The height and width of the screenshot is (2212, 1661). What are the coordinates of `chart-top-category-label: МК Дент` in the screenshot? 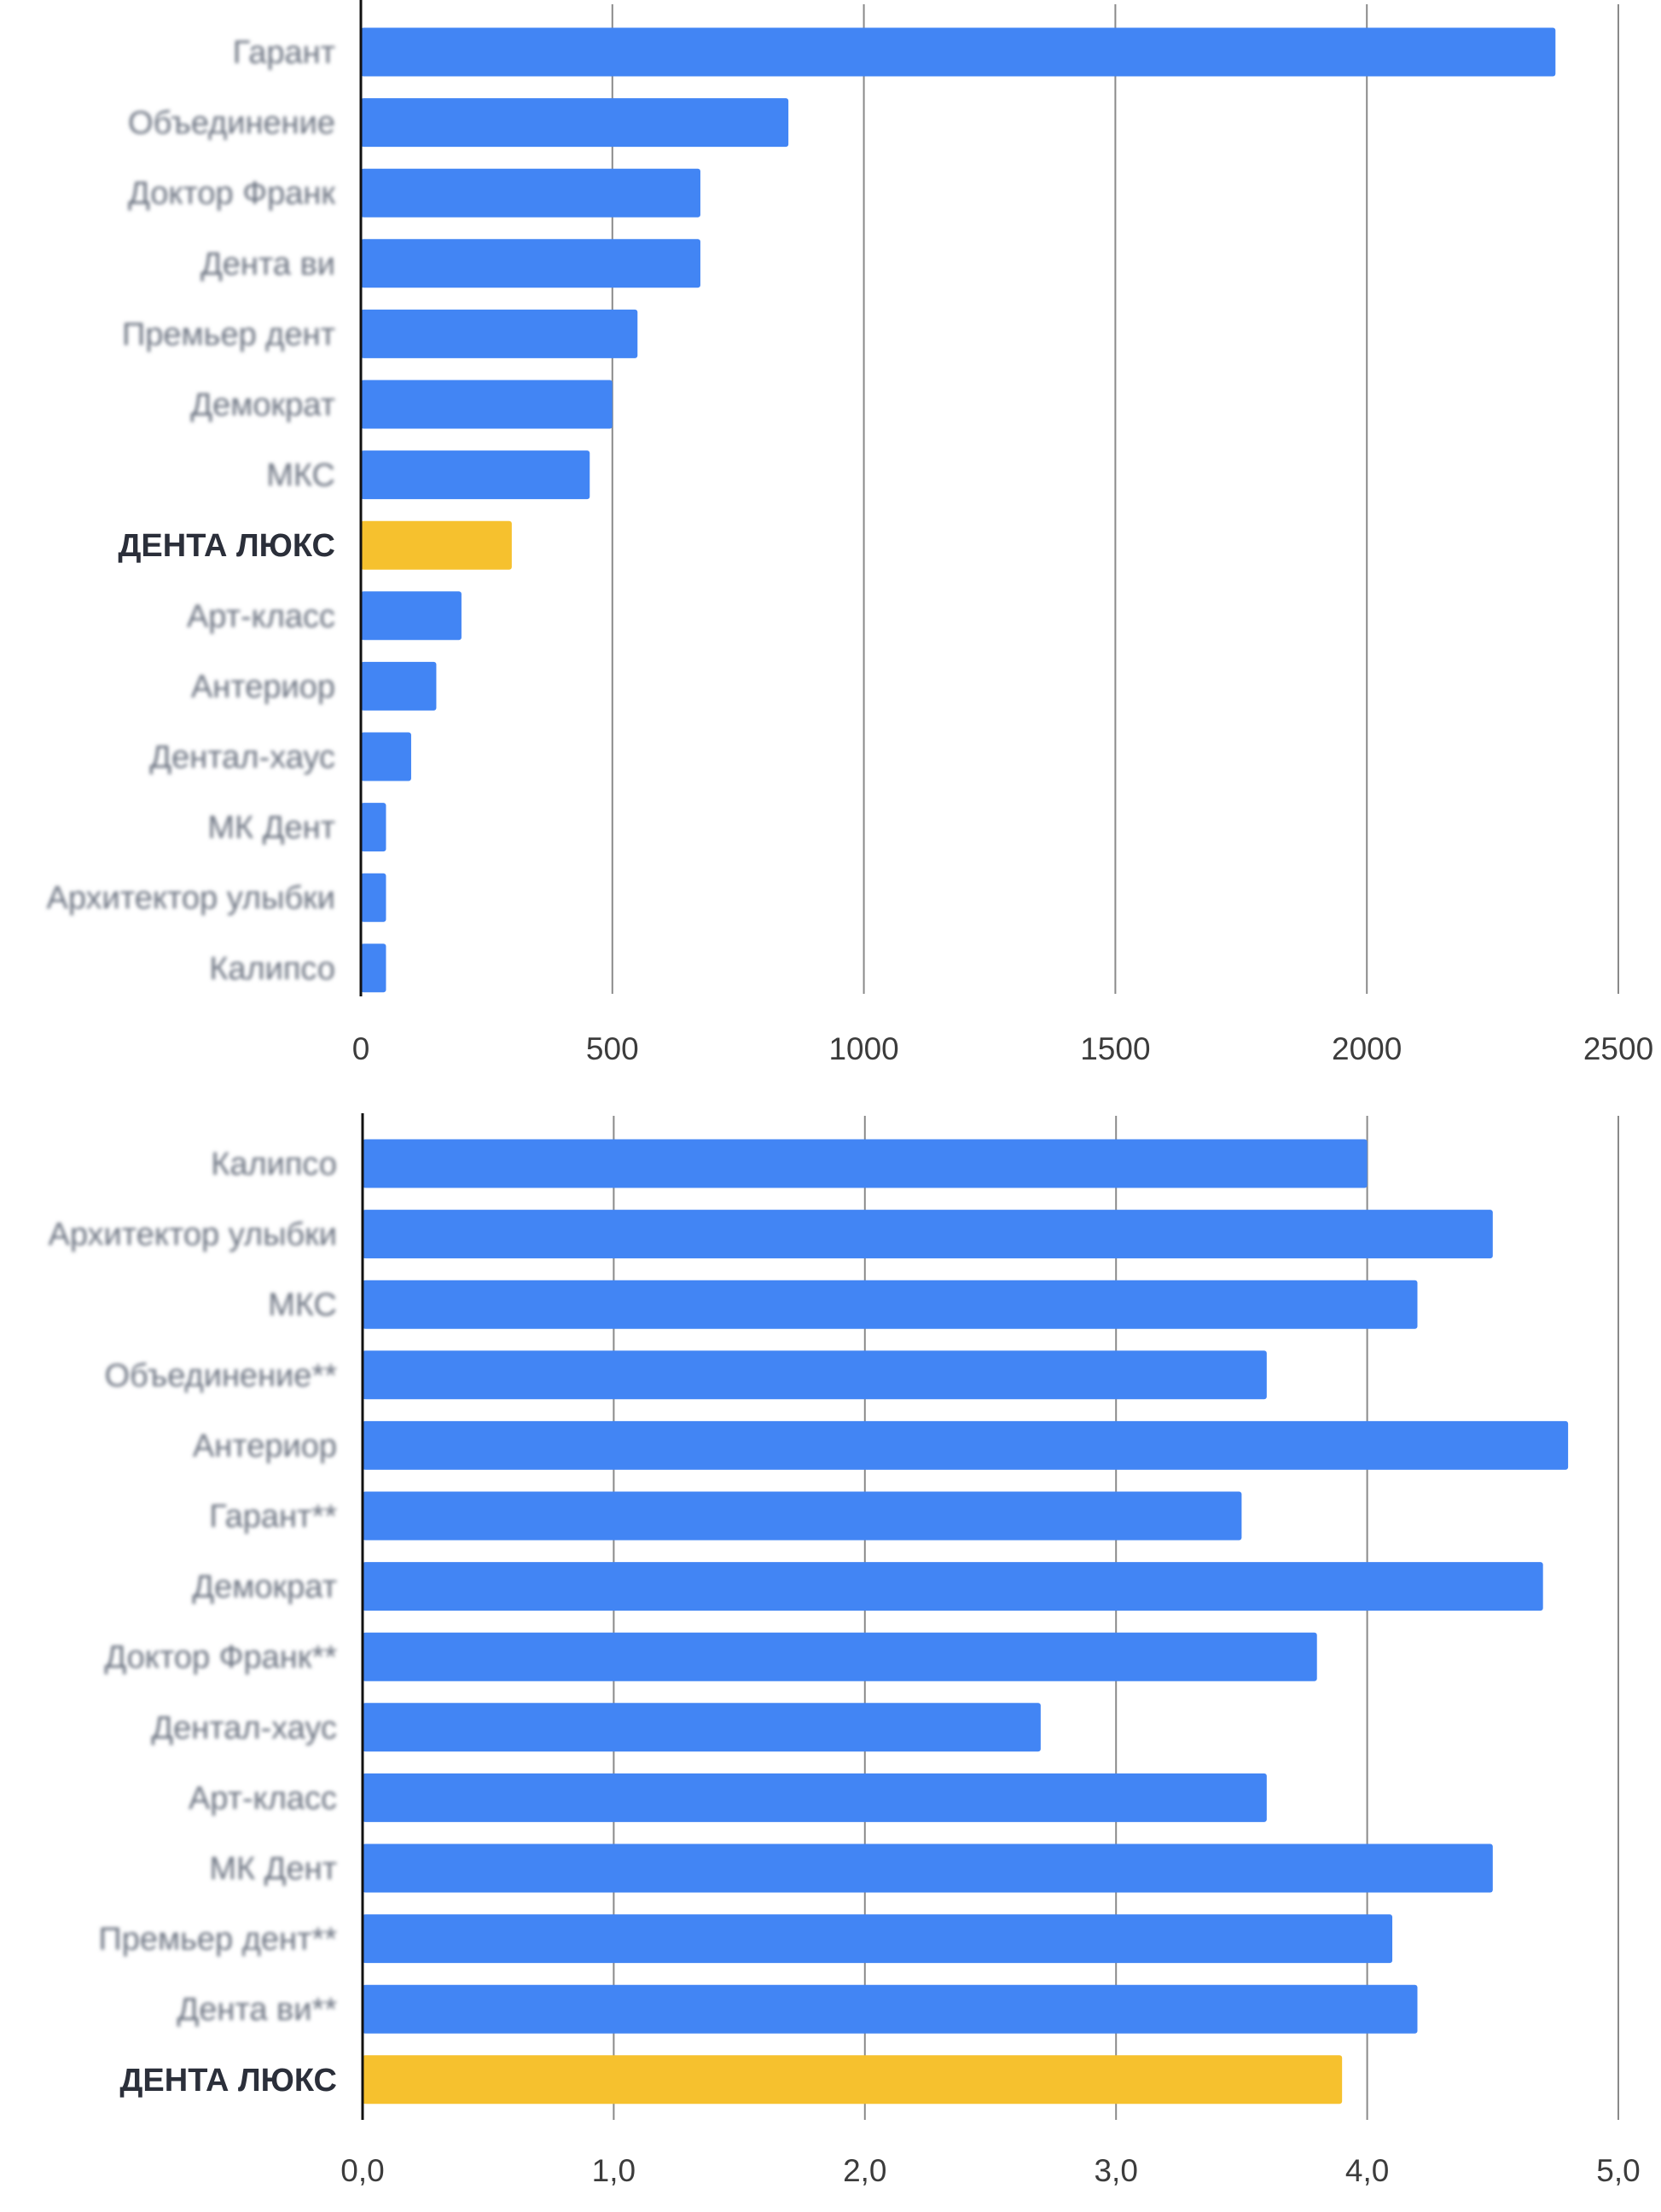 It's located at (271, 828).